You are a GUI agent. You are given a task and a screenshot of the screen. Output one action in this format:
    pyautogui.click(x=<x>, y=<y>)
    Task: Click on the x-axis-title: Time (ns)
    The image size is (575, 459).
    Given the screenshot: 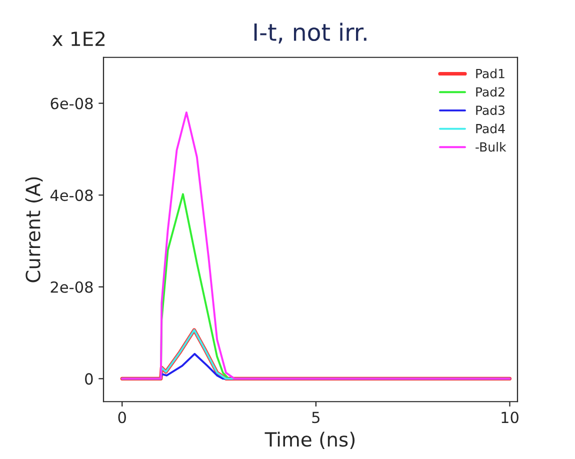 What is the action you would take?
    pyautogui.click(x=309, y=441)
    